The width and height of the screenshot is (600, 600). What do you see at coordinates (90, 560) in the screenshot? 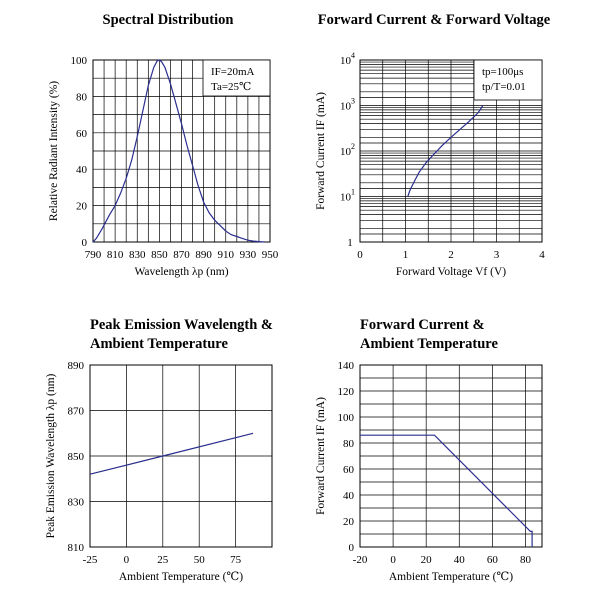
I see `x-tick-label: -25` at bounding box center [90, 560].